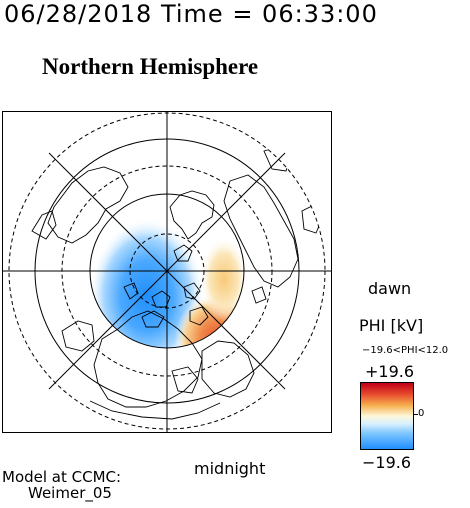 Image resolution: width=470 pixels, height=508 pixels. I want to click on legend-range: −19.6<PHI<12.0, so click(405, 350).